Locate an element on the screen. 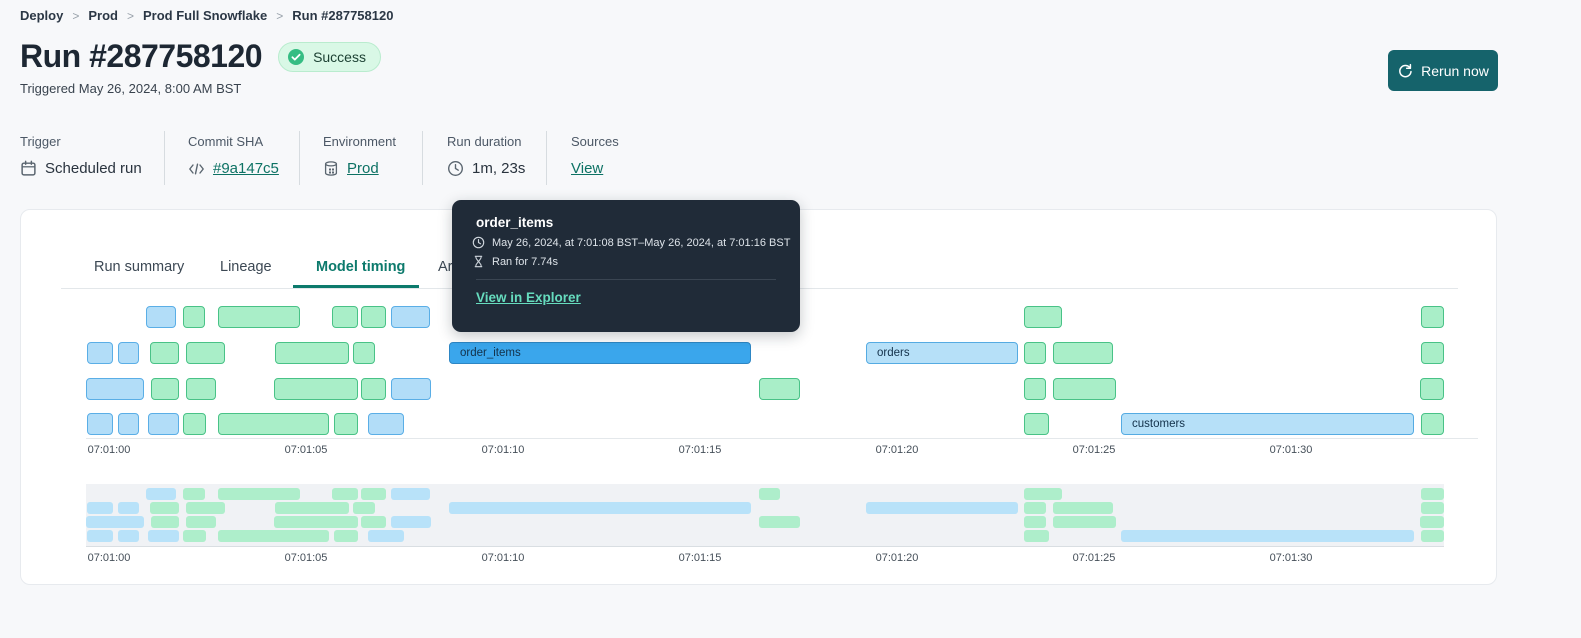 This screenshot has width=1581, height=638. code-icon is located at coordinates (196, 169).